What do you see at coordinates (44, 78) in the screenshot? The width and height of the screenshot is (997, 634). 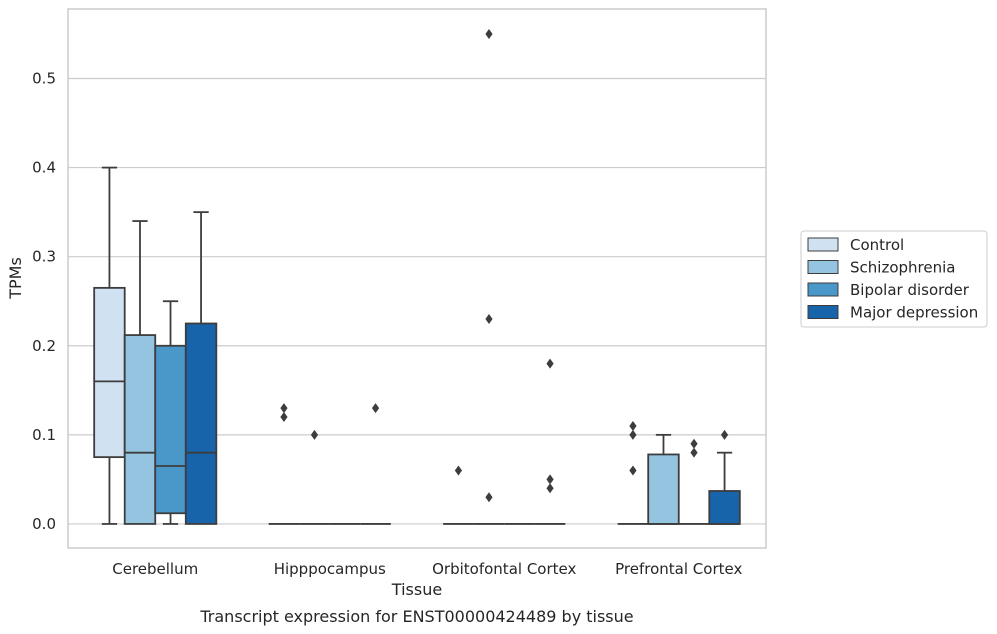 I see `y-tick-label: 0.5` at bounding box center [44, 78].